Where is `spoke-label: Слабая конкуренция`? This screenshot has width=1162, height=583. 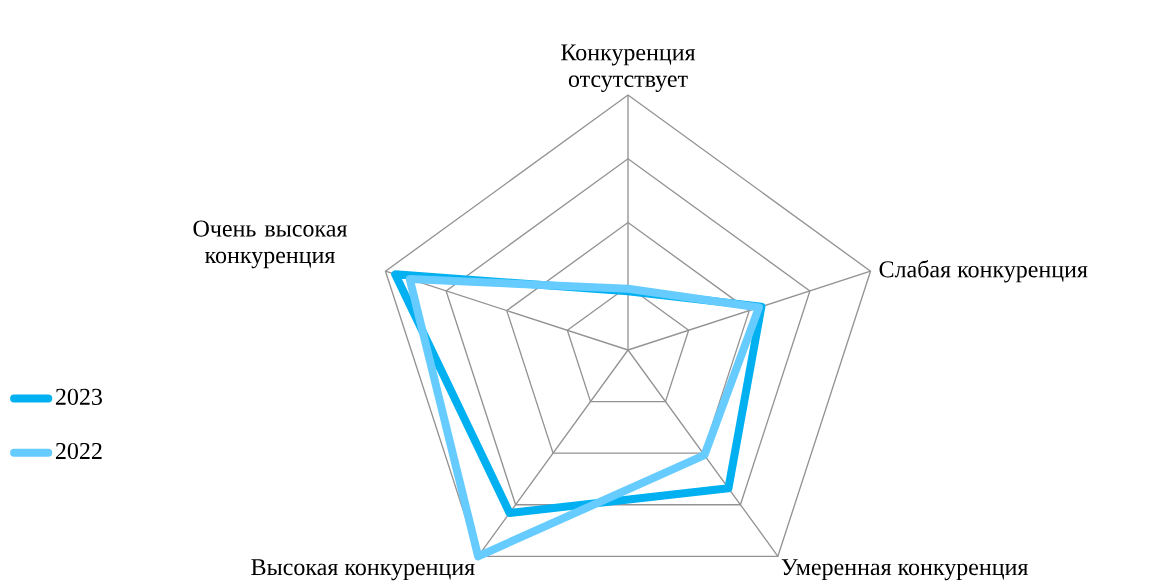 spoke-label: Слабая конкуренция is located at coordinates (983, 271).